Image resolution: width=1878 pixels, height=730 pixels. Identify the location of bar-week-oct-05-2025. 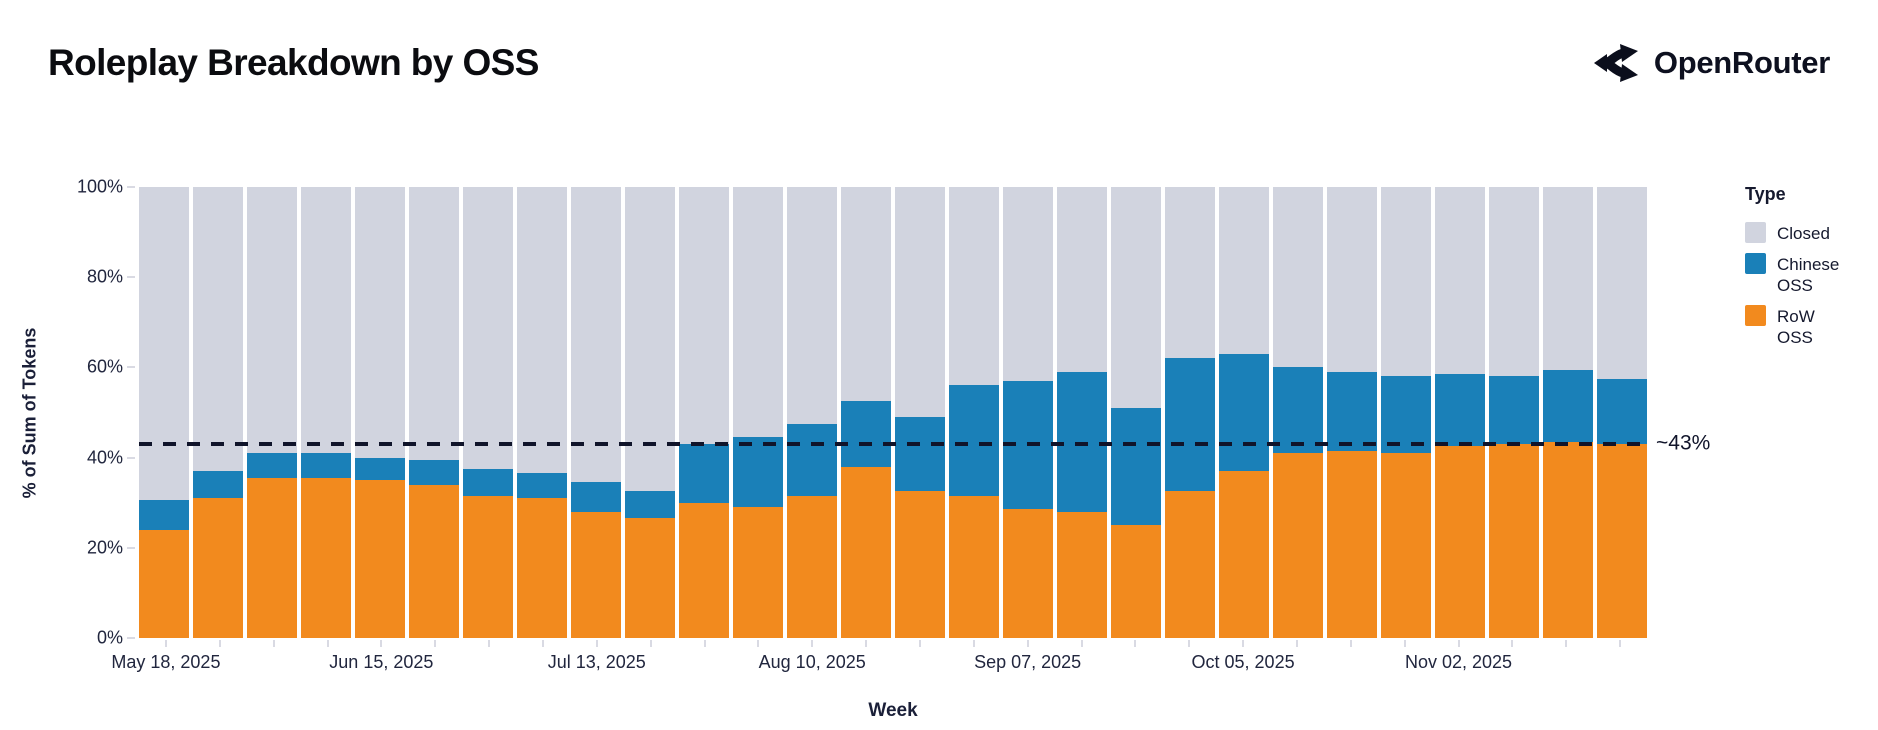
(1244, 412).